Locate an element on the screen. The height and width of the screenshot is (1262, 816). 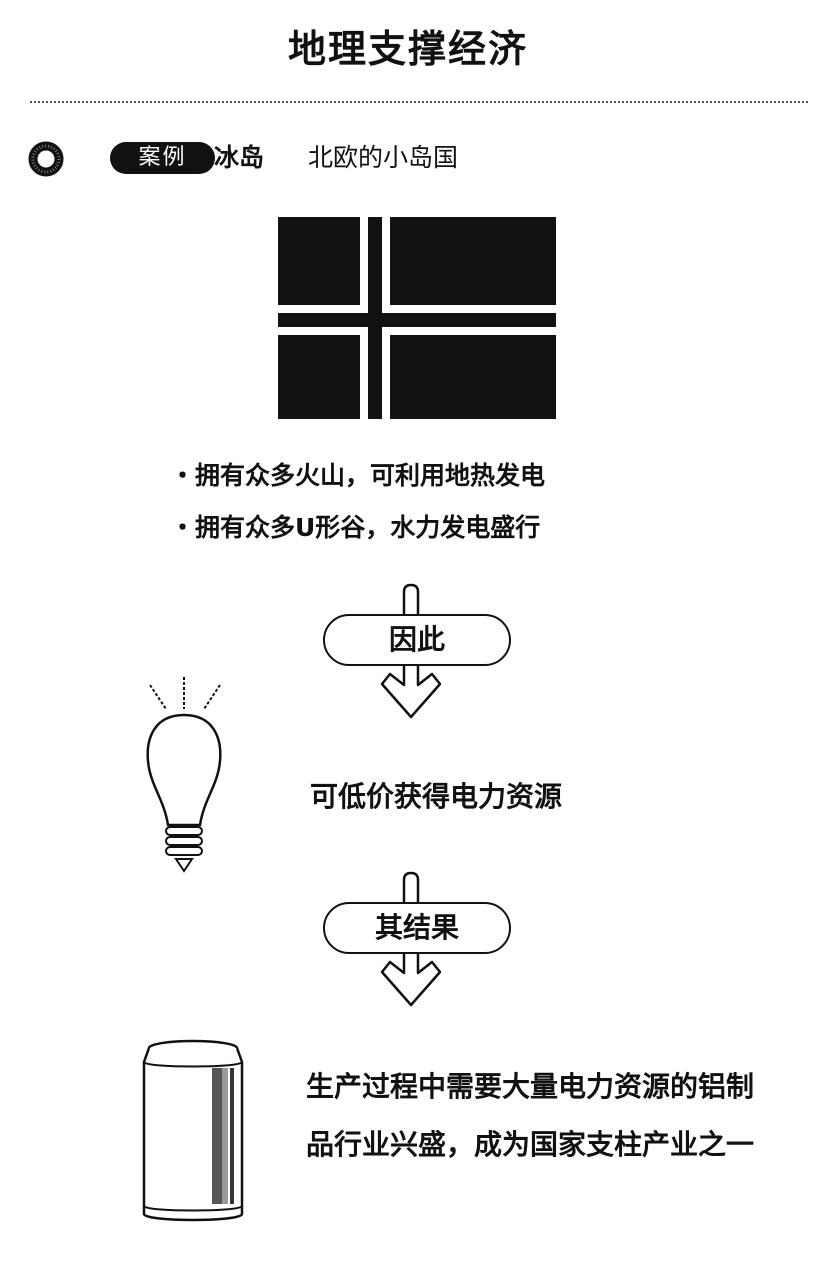
title-divider is located at coordinates (419, 102).